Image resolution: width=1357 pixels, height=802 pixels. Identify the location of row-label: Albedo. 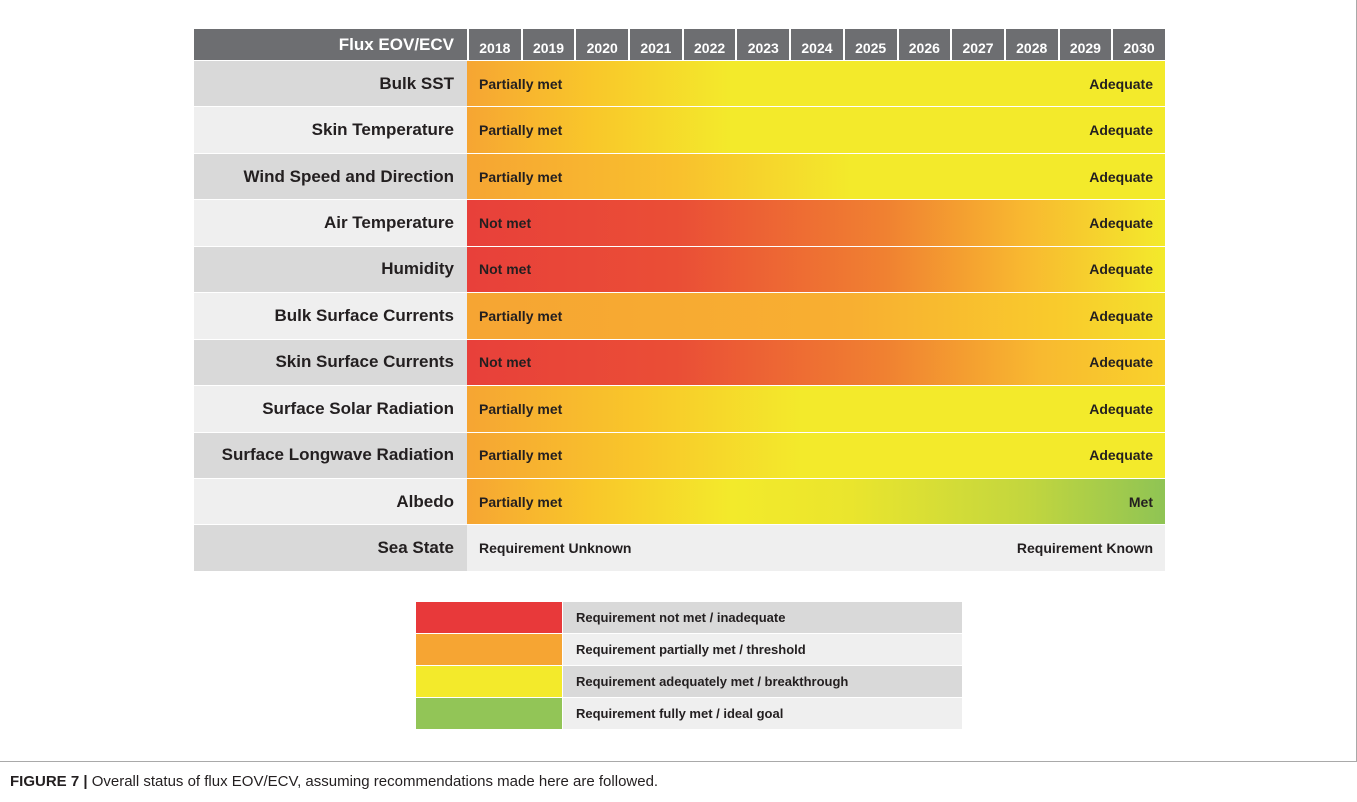
(330, 501).